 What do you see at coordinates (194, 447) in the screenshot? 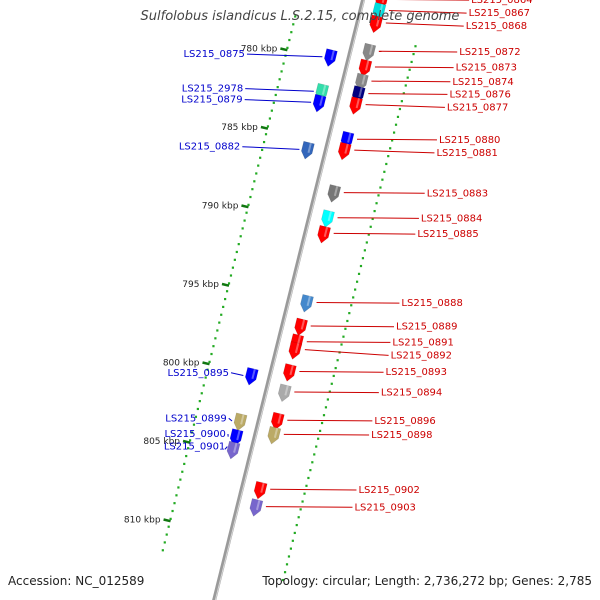
I see `gene-label: LS215_0901` at bounding box center [194, 447].